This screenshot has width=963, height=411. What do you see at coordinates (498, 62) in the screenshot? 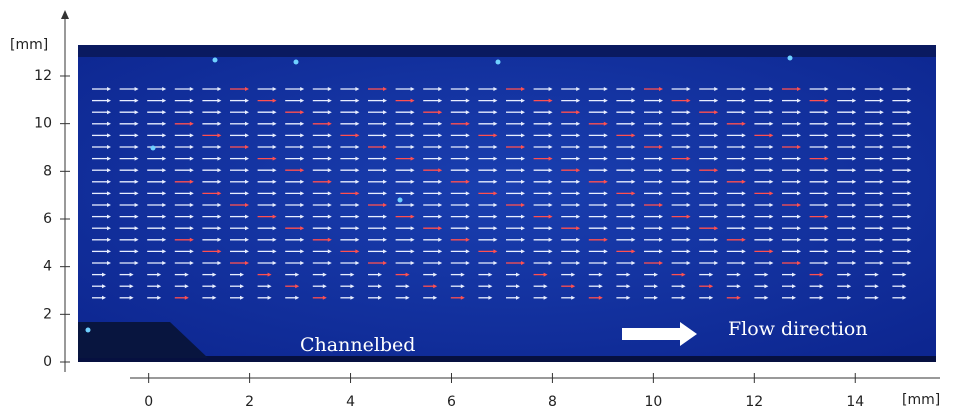
I see `particle` at bounding box center [498, 62].